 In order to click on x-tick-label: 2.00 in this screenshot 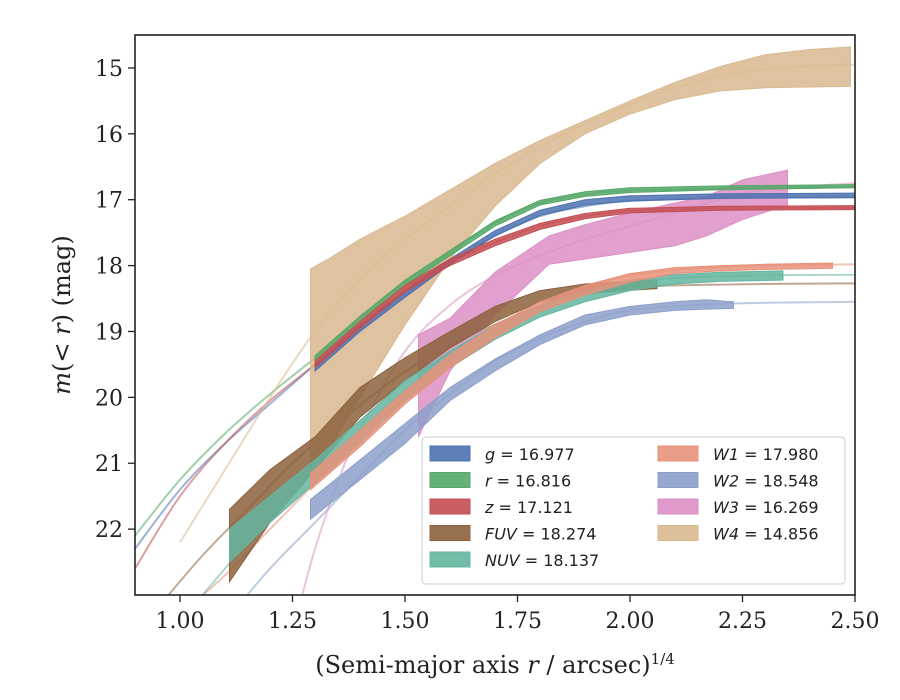, I will do `click(630, 621)`.